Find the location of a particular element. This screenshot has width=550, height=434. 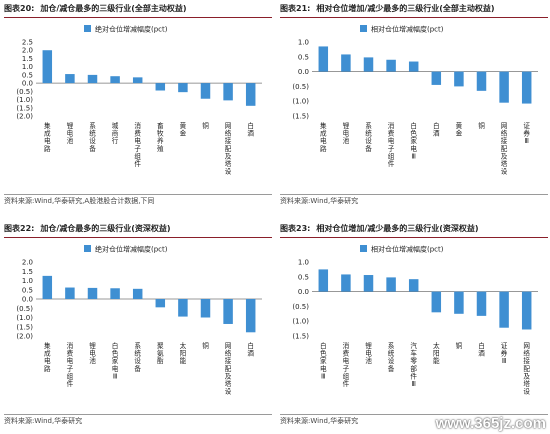

y-tick-label: 0.5 is located at coordinates (27, 290).